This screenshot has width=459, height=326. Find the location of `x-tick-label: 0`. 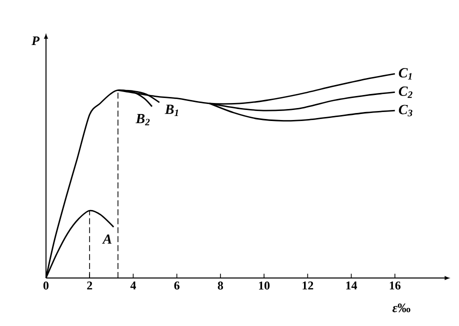

x-tick-label: 0 is located at coordinates (46, 286).